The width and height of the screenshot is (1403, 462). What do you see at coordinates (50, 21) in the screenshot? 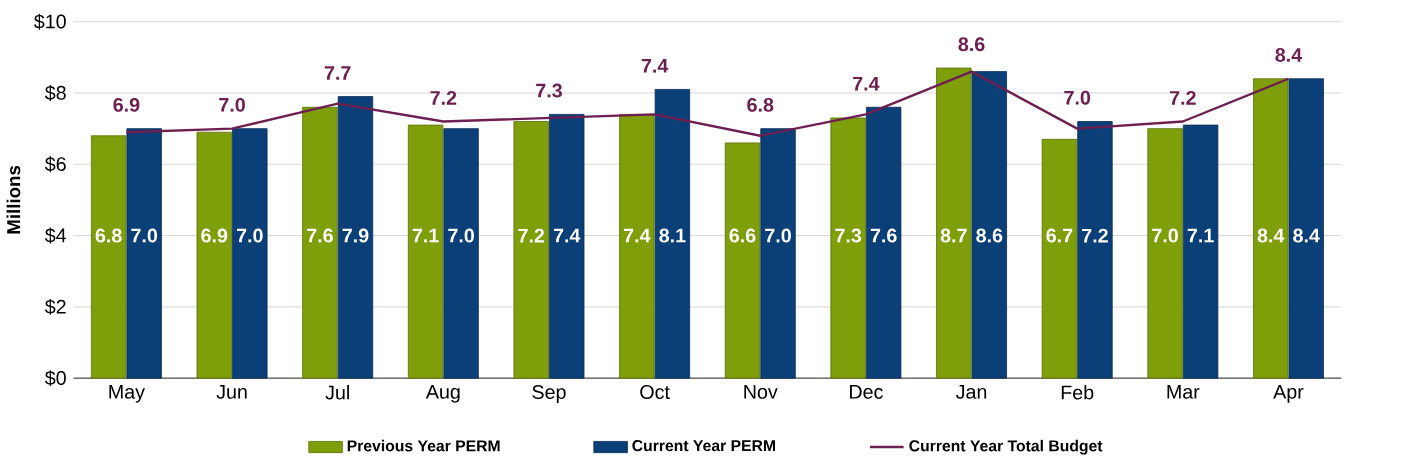
I see `y-tick-label: $10` at bounding box center [50, 21].